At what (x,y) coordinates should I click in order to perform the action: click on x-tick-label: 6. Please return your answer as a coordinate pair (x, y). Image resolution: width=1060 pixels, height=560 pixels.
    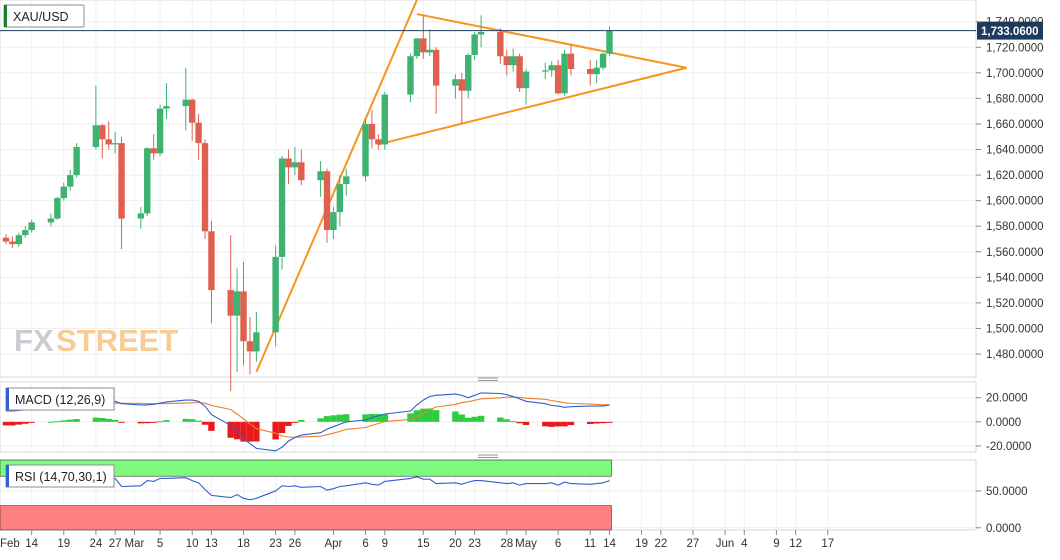
    Looking at the image, I should click on (558, 544).